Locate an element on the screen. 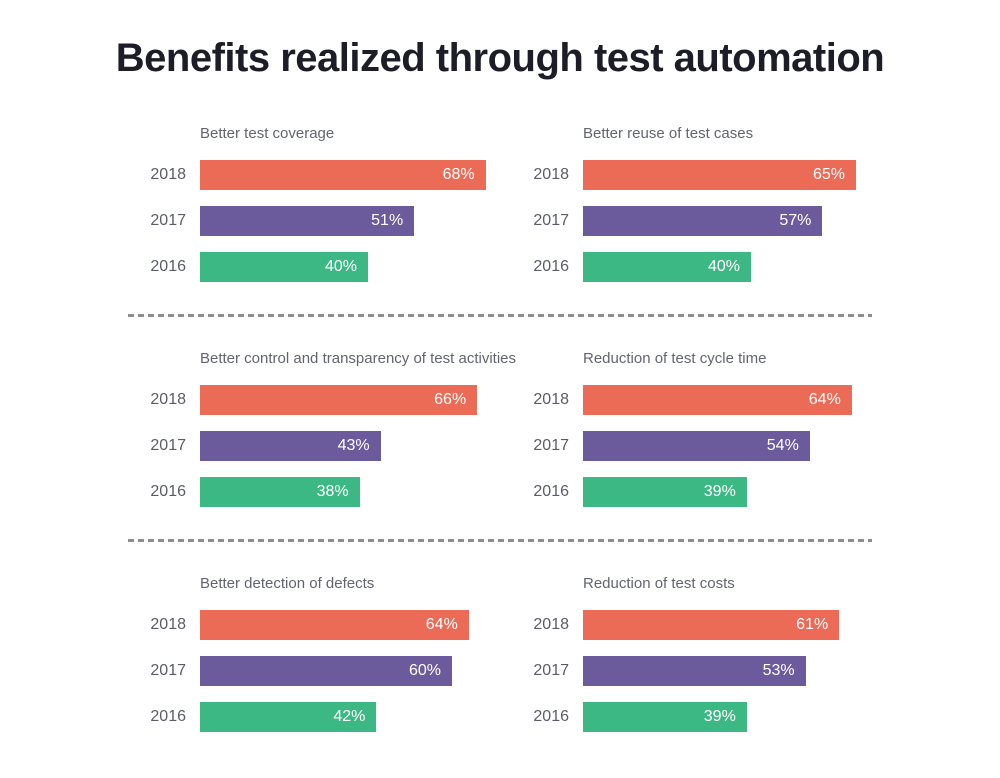 This screenshot has width=1000, height=778. bar-value-label: 66% is located at coordinates (450, 399).